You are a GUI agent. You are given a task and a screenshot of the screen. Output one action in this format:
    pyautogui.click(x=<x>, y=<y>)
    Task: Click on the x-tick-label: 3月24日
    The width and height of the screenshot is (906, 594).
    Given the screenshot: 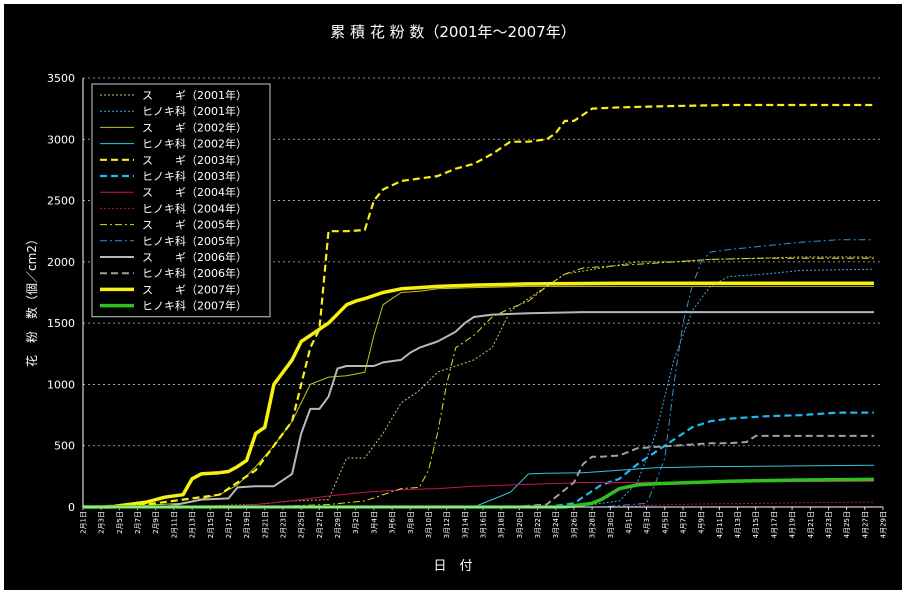 What is the action you would take?
    pyautogui.click(x=556, y=524)
    